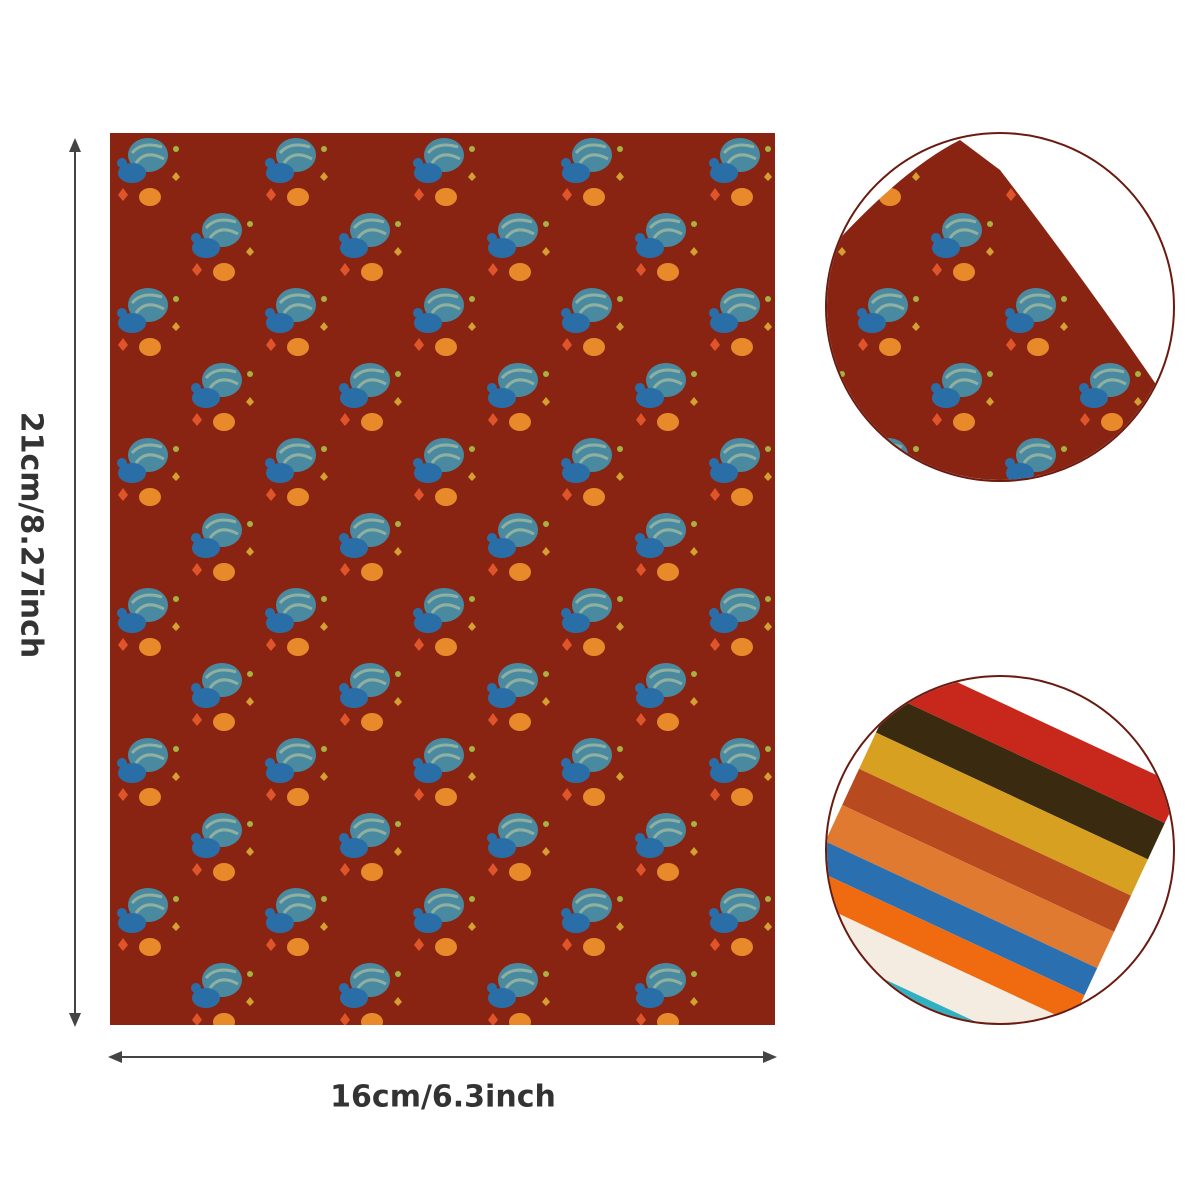 The height and width of the screenshot is (1200, 1200). I want to click on detail-zoom, so click(1000, 307).